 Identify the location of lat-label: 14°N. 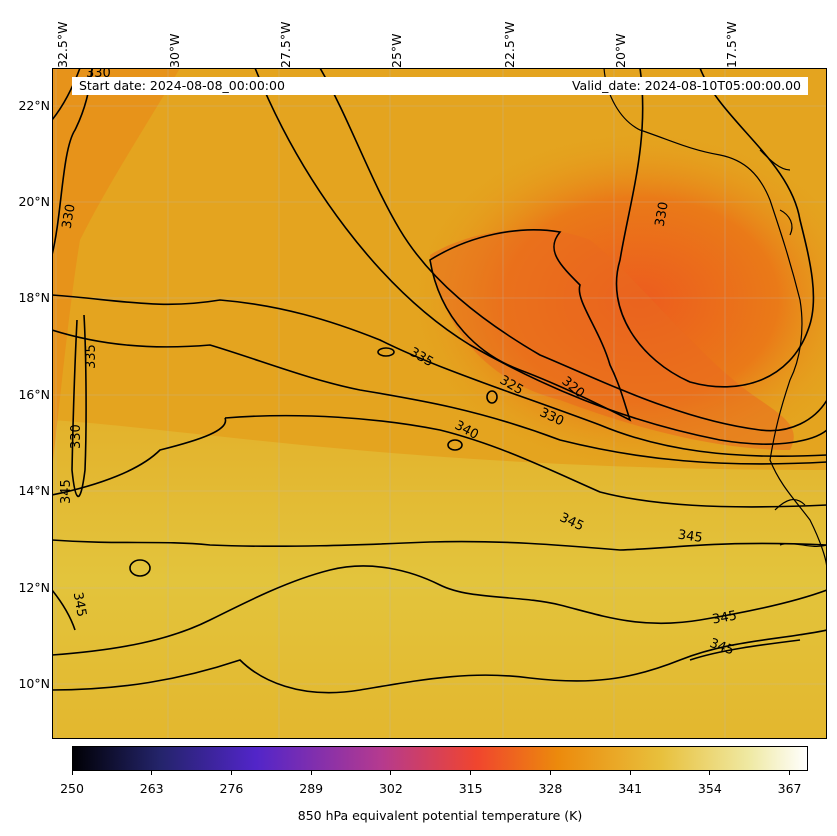
(34, 490).